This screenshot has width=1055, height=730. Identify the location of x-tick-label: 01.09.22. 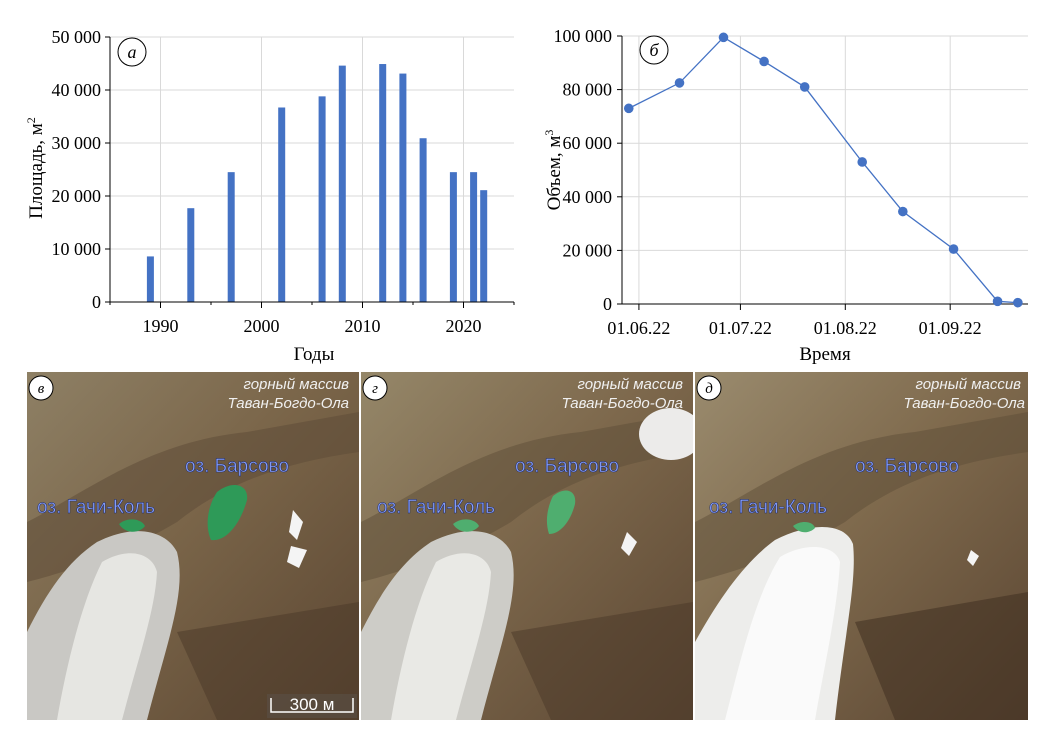
(950, 328).